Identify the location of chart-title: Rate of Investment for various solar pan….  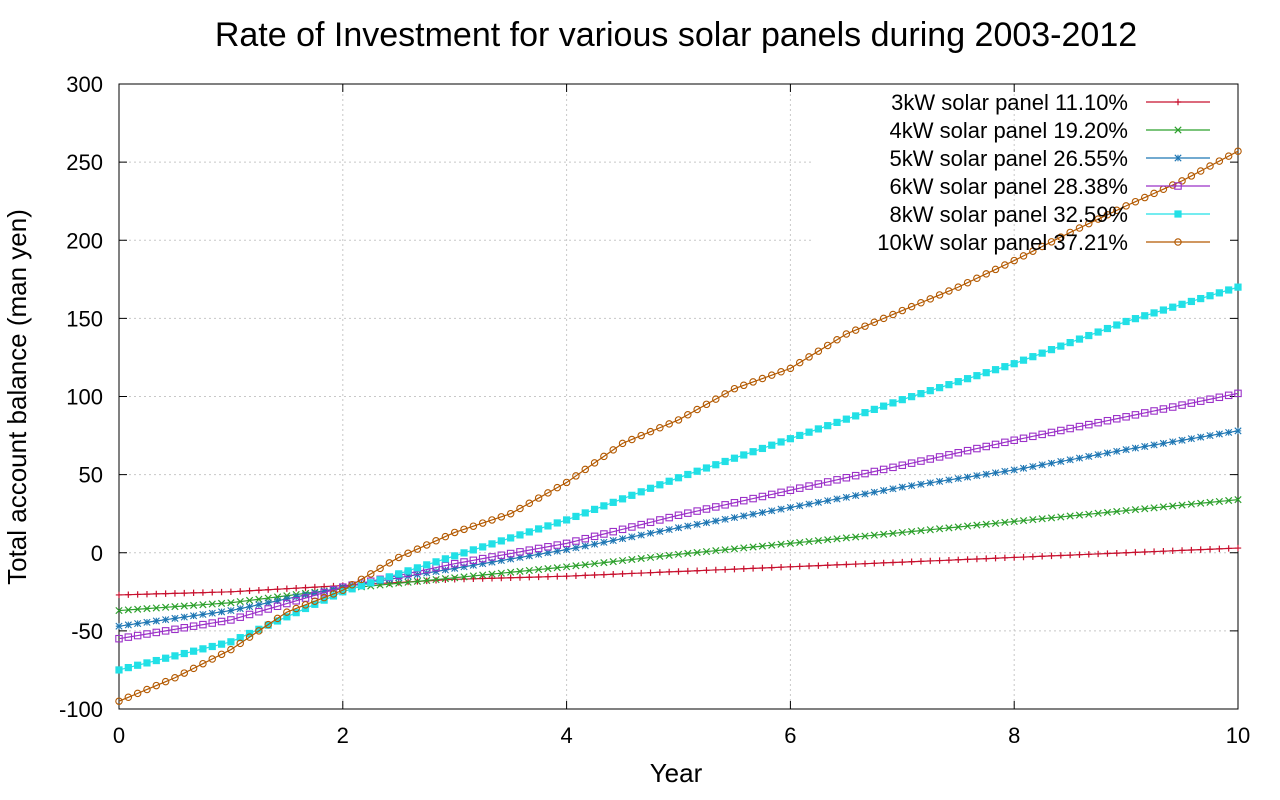
(676, 35).